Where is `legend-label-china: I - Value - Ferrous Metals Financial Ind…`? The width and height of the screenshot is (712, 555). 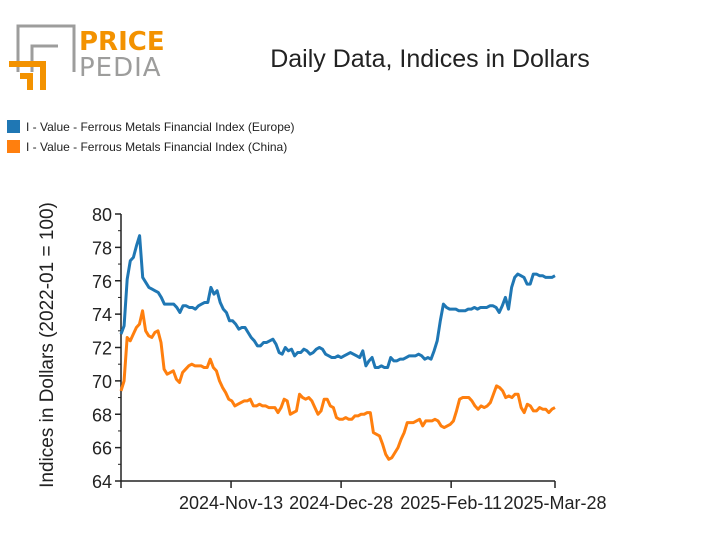
legend-label-china: I - Value - Ferrous Metals Financial Ind… is located at coordinates (156, 147).